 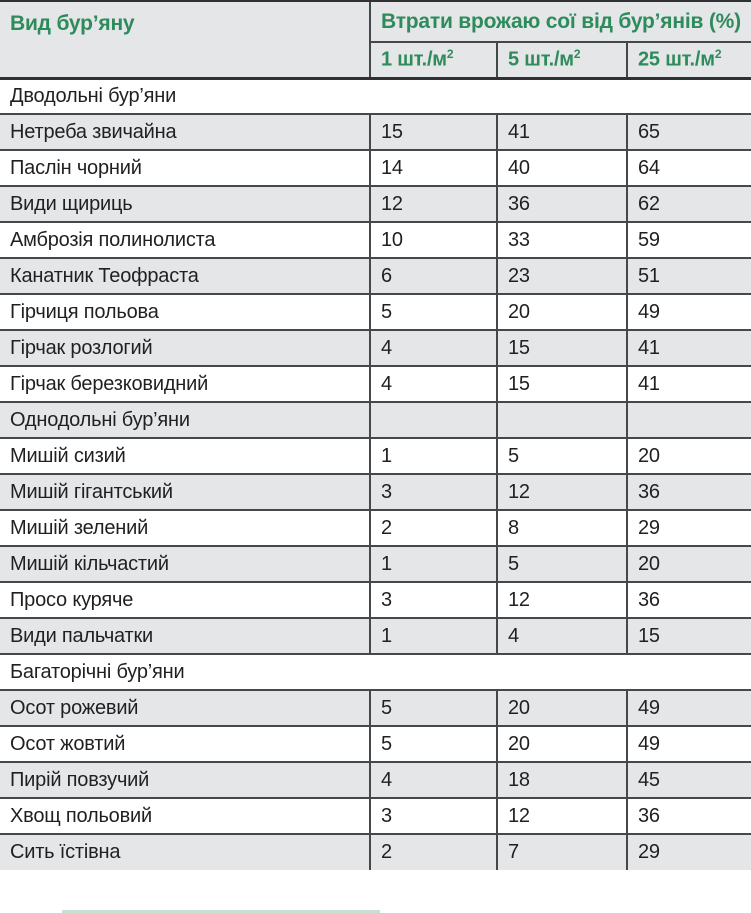 I want to click on table-row: Сить їстівна 2 7 29, so click(x=375, y=852).